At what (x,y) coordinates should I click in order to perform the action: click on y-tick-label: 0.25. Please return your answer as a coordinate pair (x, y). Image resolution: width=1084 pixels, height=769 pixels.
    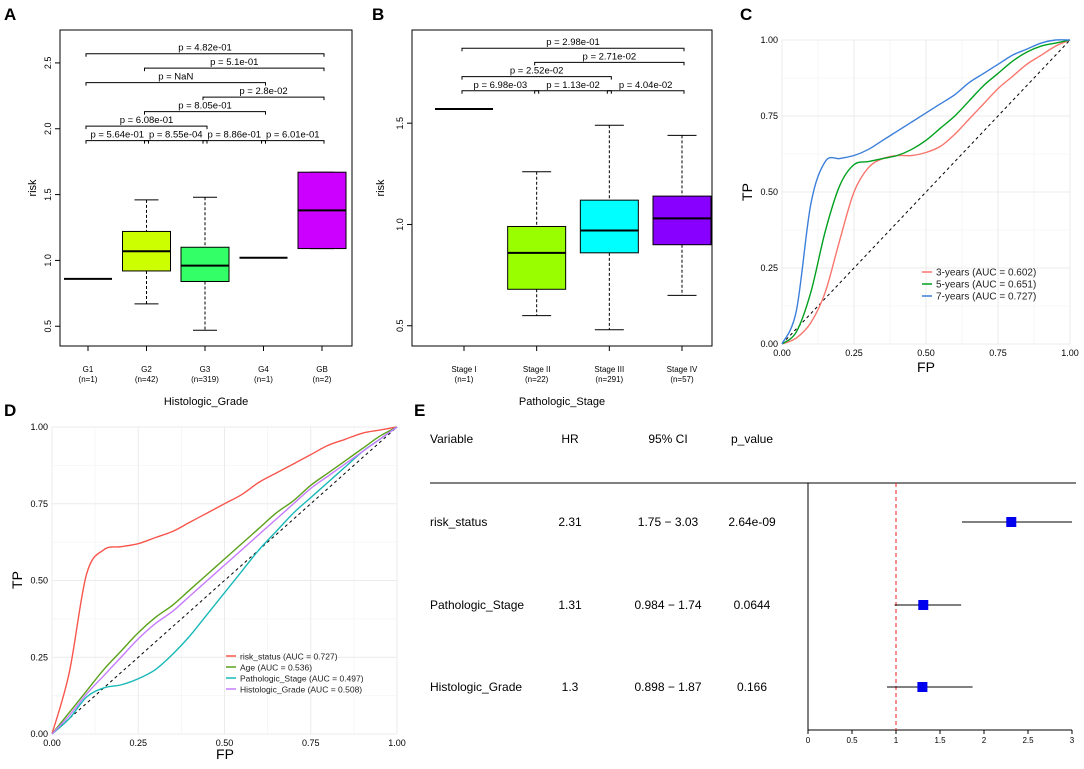
    Looking at the image, I should click on (39, 657).